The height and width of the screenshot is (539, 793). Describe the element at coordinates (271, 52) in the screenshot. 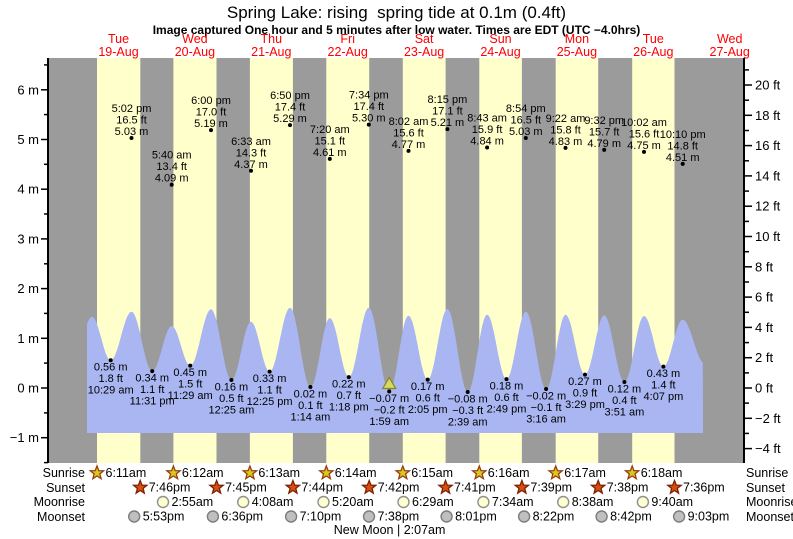

I see `day-date-label: 21-Aug` at that location.